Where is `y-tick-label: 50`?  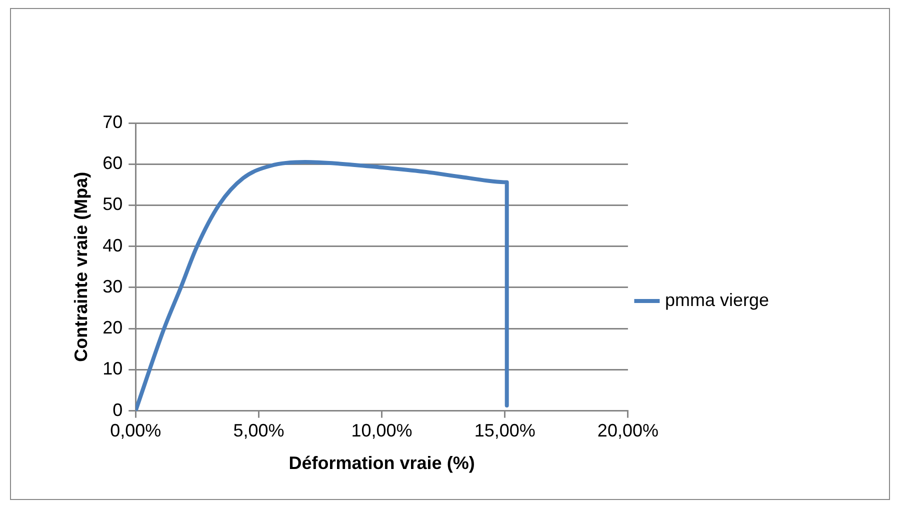 y-tick-label: 50 is located at coordinates (112, 204).